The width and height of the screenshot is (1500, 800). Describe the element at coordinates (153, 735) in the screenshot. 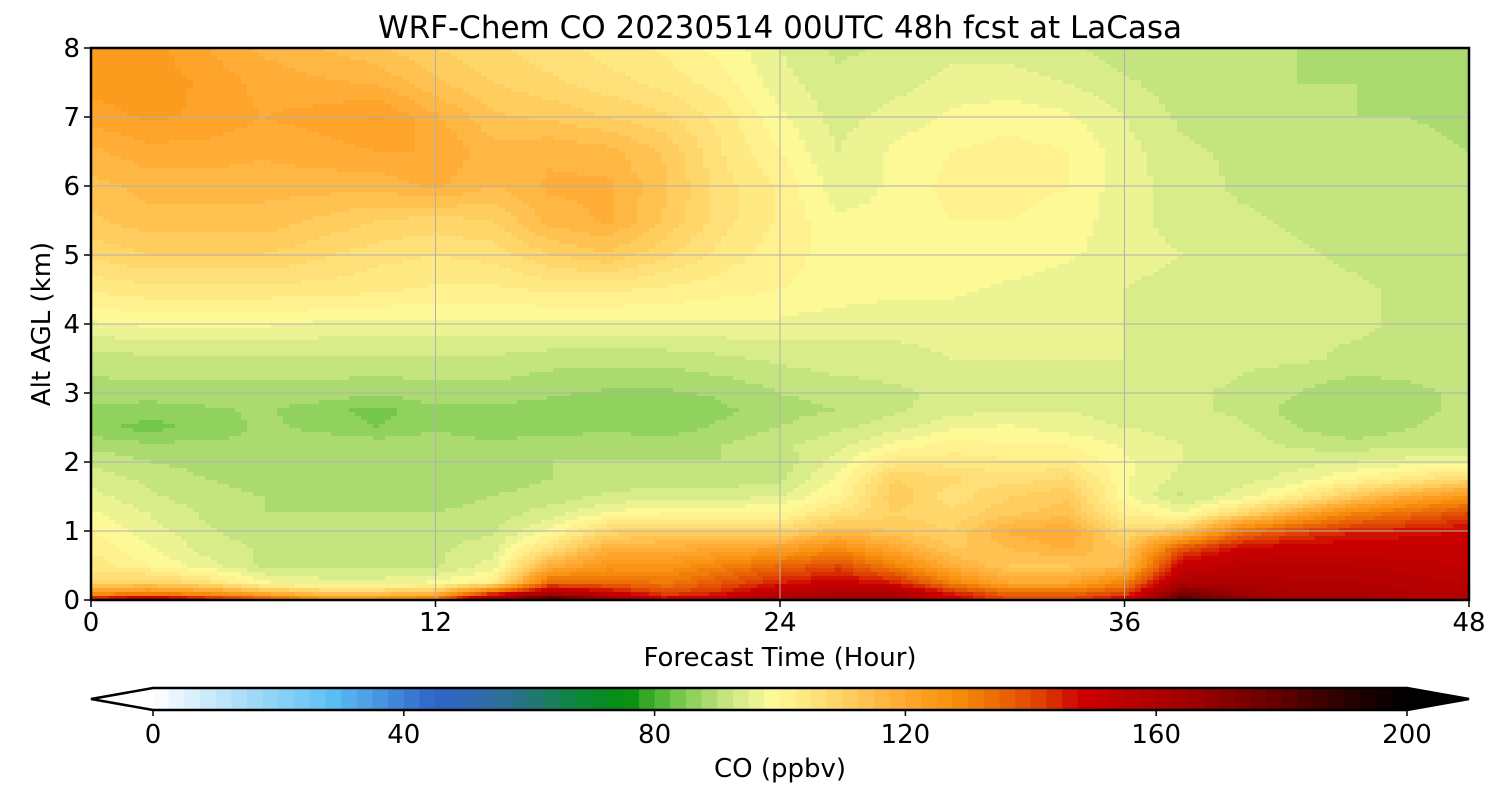

I see `colorbar-tick-label: 0` at that location.